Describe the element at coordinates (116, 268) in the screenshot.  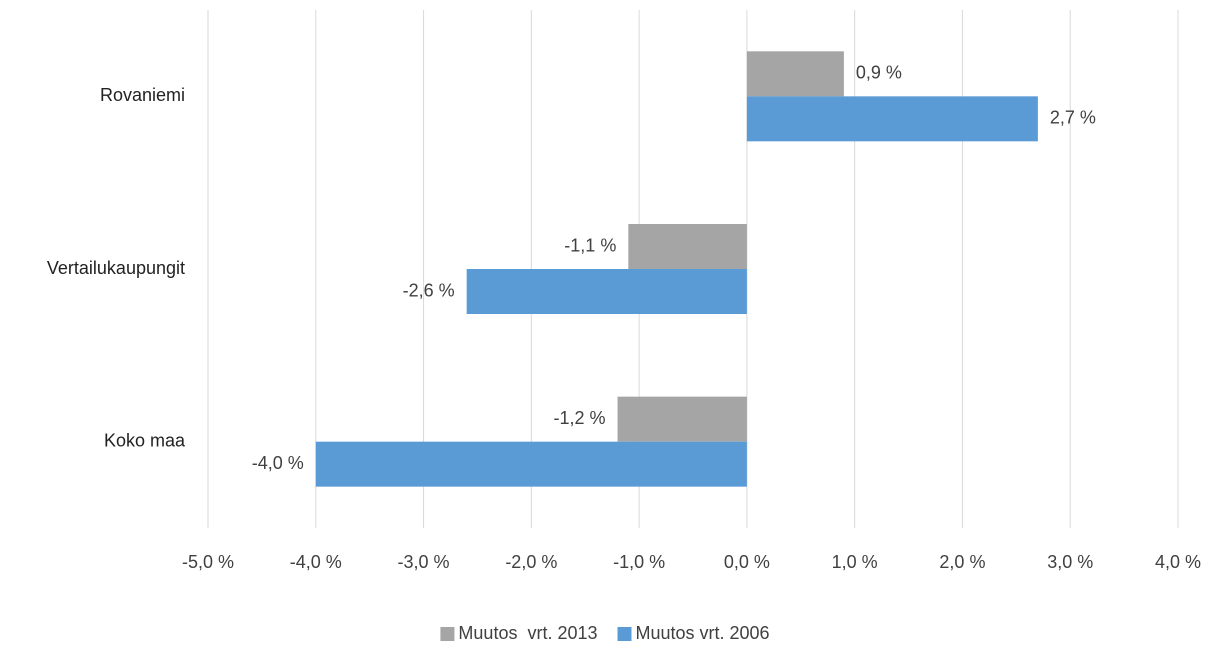
I see `category-label: Vertailukaupungit` at that location.